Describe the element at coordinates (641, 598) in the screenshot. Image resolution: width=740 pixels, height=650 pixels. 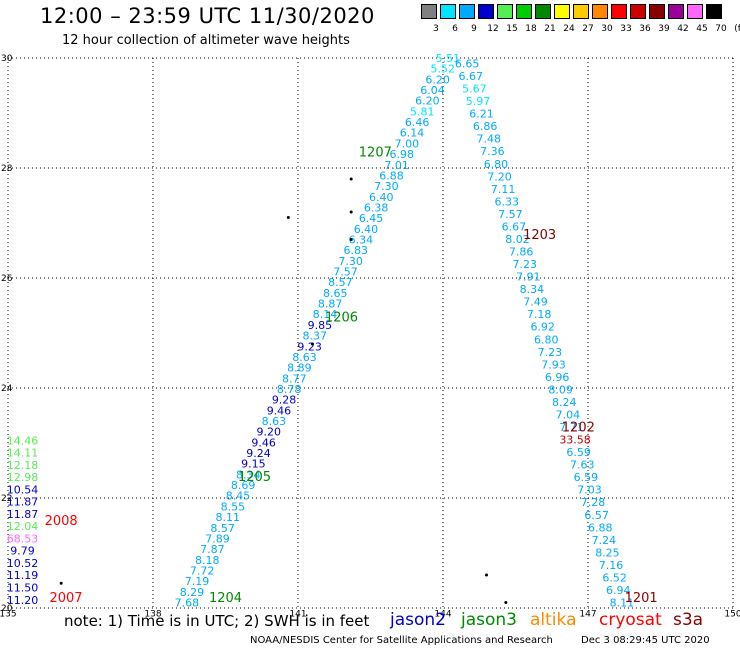
I see `time-label-1201: 1201` at that location.